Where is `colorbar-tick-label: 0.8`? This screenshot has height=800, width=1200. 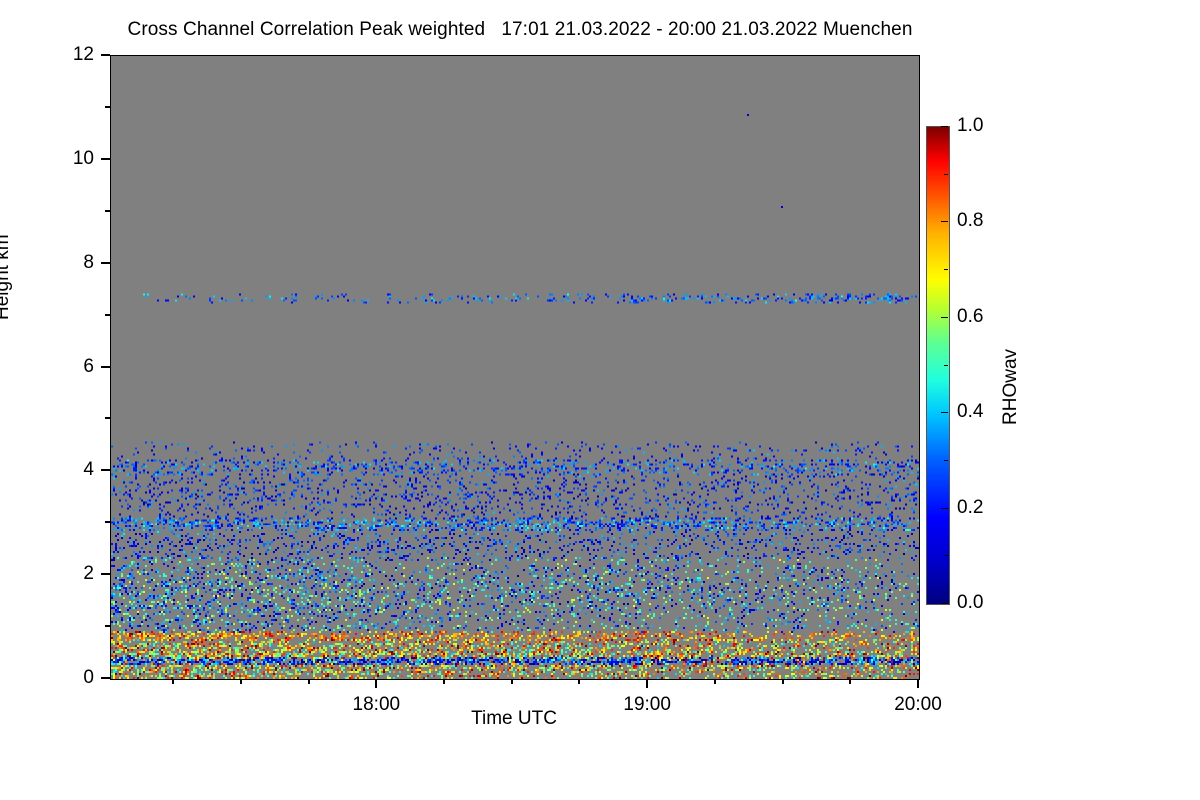 colorbar-tick-label: 0.8 is located at coordinates (970, 221).